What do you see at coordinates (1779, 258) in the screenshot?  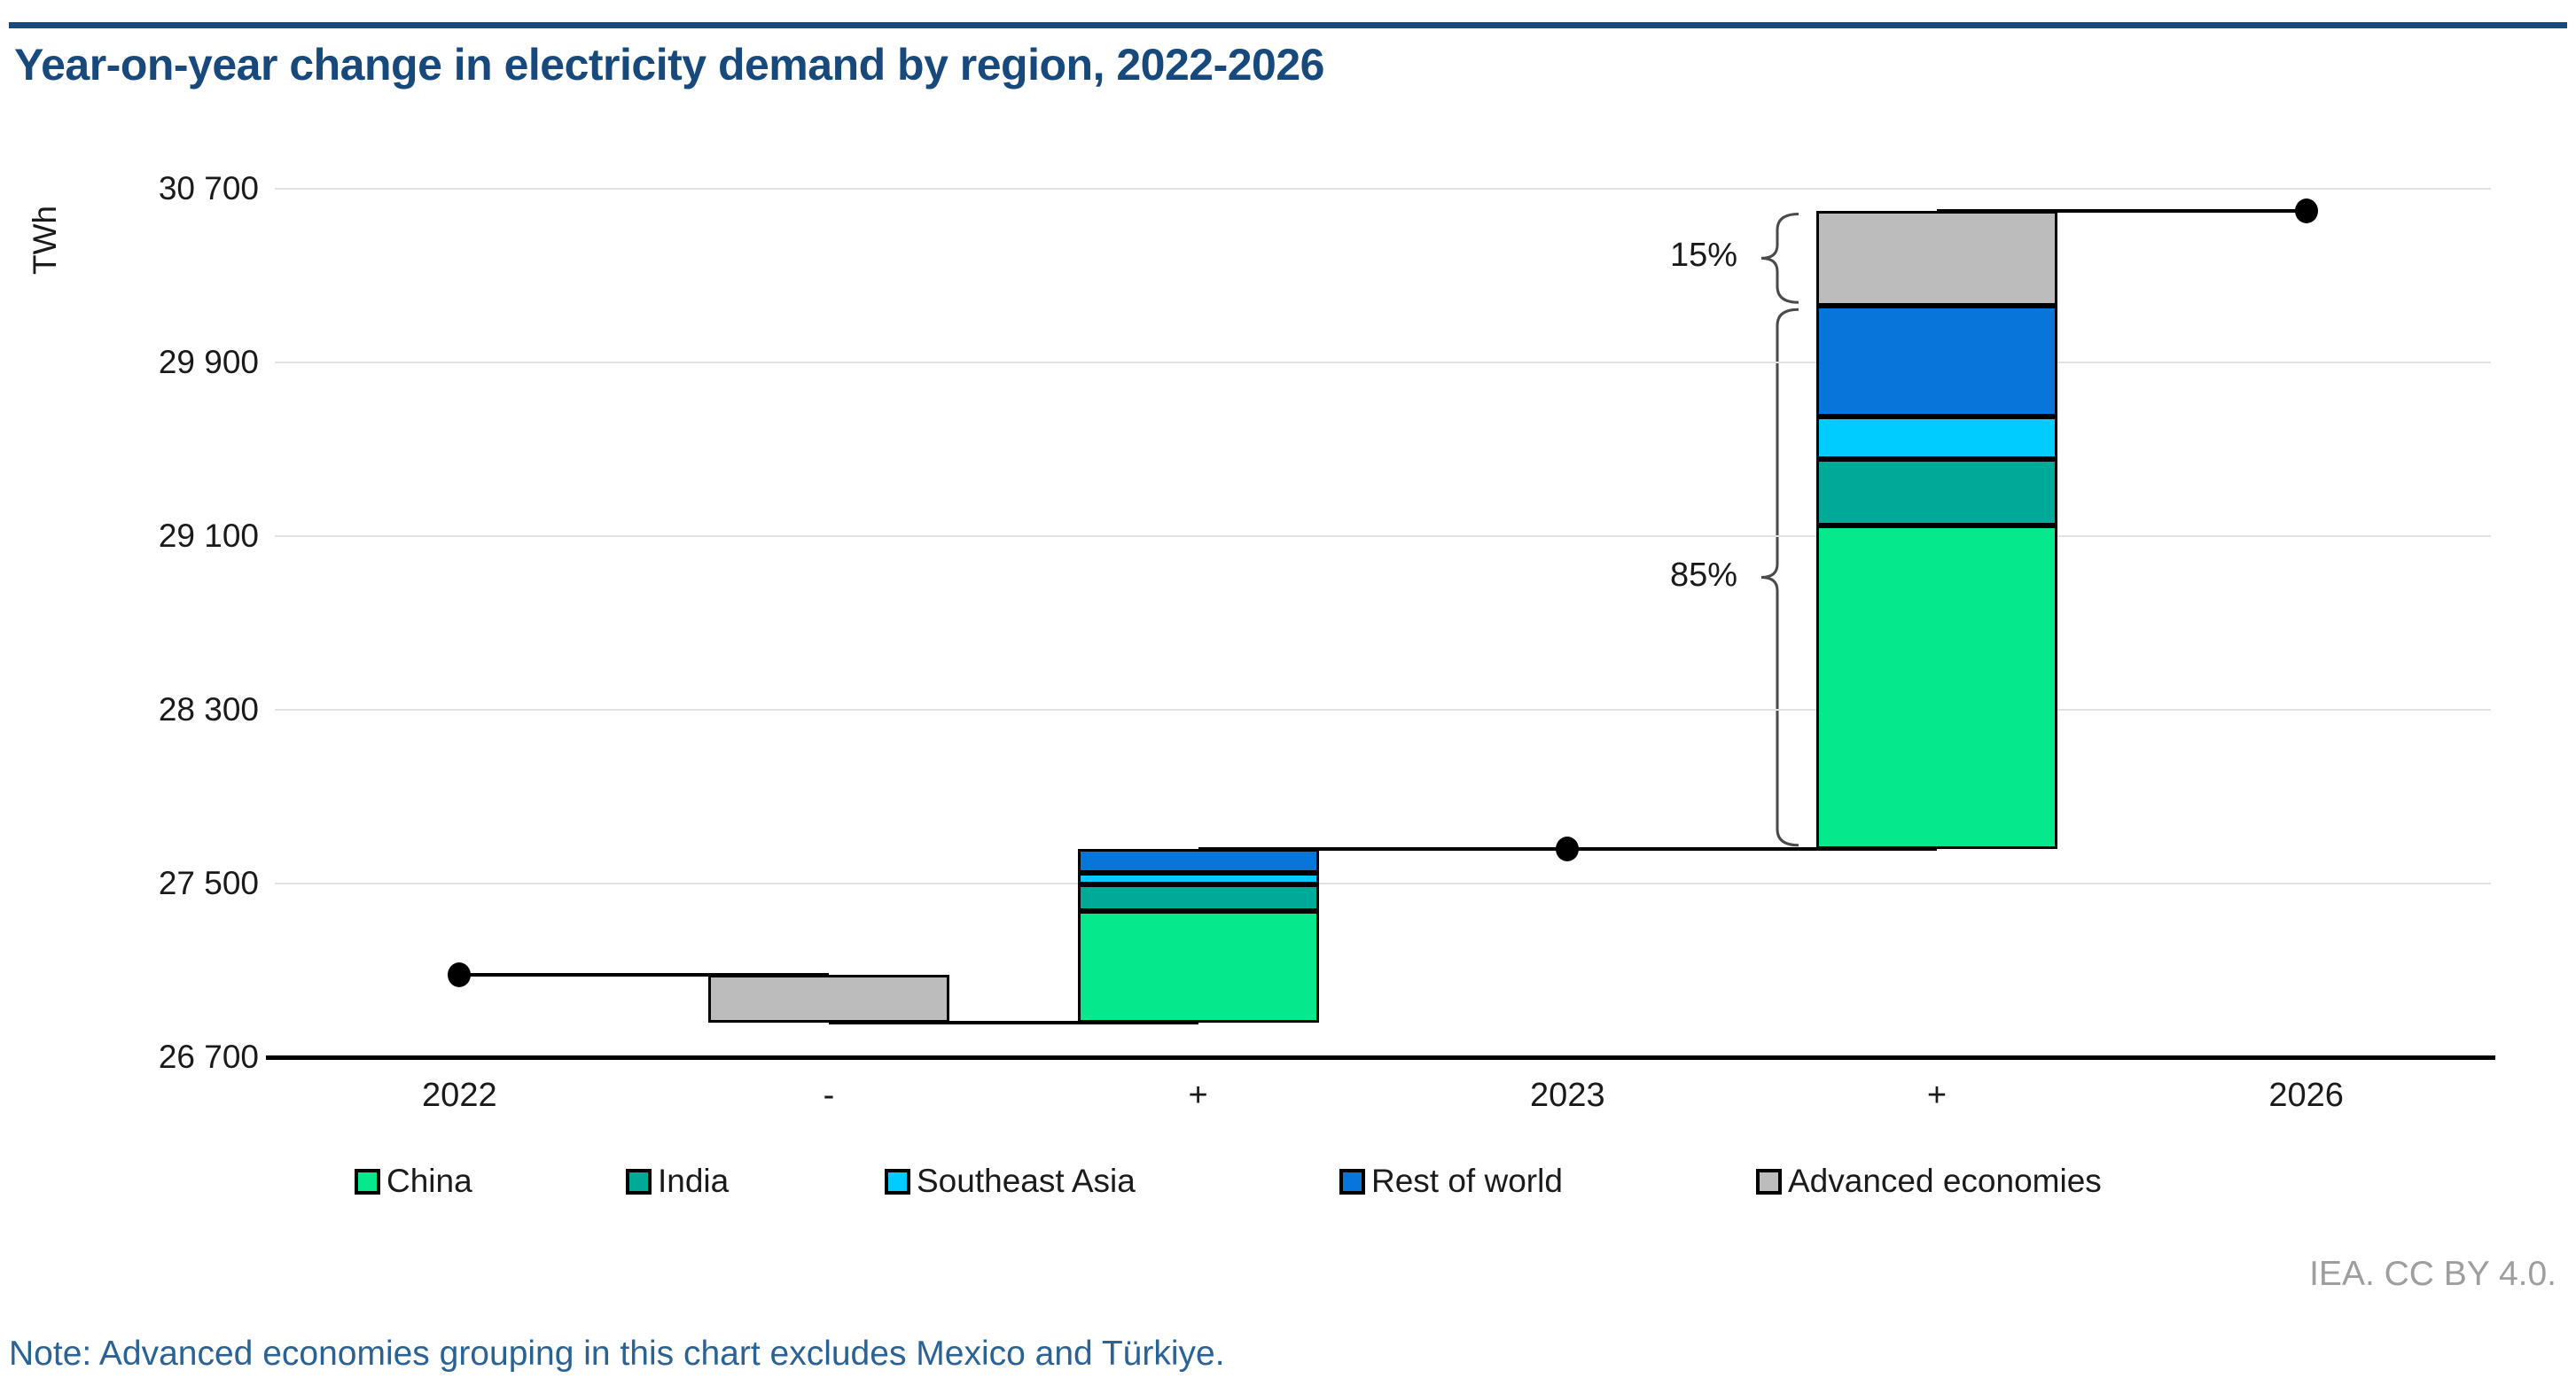 I see `bracket-15%` at bounding box center [1779, 258].